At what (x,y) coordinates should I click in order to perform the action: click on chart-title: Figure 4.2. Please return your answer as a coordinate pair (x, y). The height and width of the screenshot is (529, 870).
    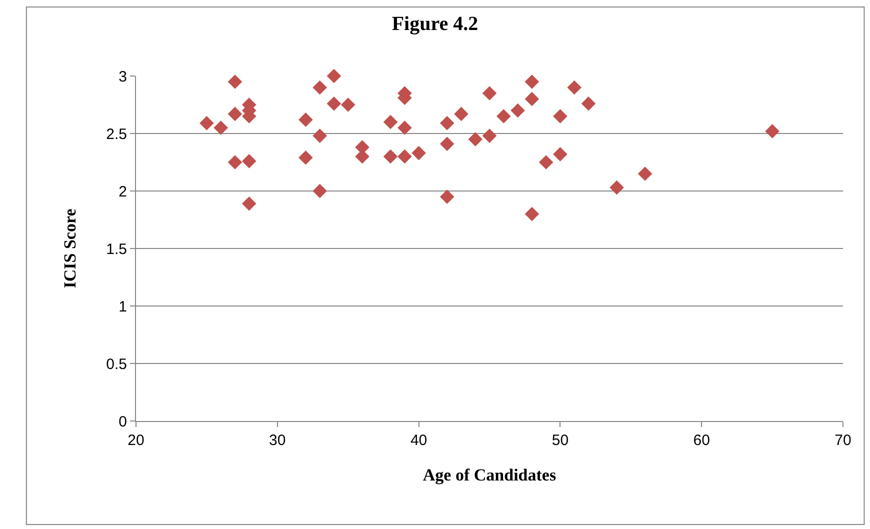
    Looking at the image, I should click on (435, 23).